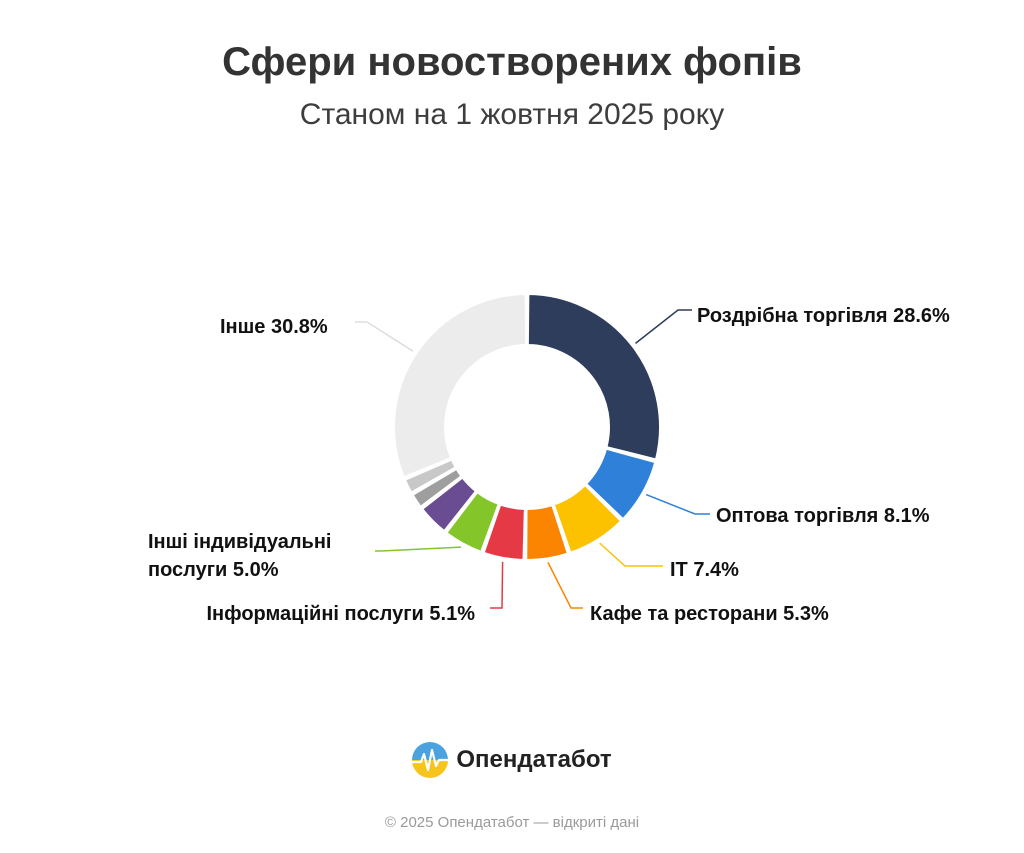 This screenshot has width=1024, height=853. What do you see at coordinates (534, 759) in the screenshot?
I see `brand-name: Опендатабот` at bounding box center [534, 759].